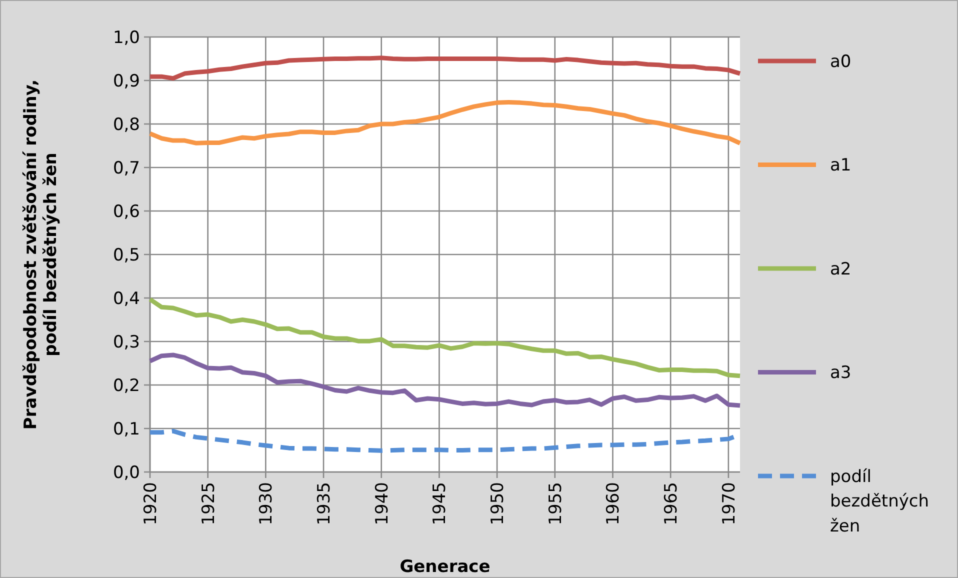 This screenshot has height=578, width=958. What do you see at coordinates (208, 504) in the screenshot?
I see `x-tick-label: 1925` at bounding box center [208, 504].